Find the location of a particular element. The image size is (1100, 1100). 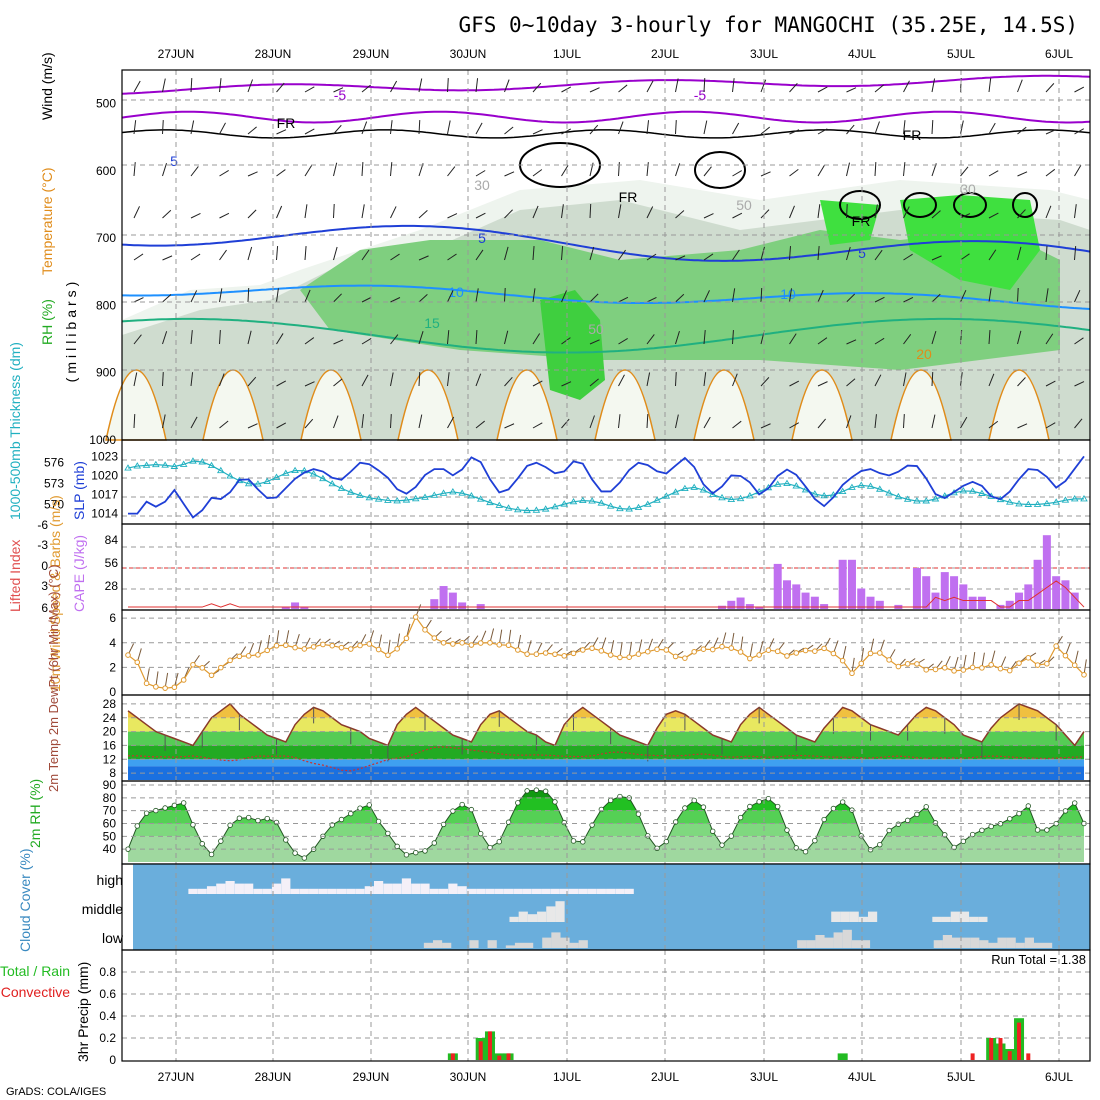

ylabel-part: Total / Rain is located at coordinates (35, 971).